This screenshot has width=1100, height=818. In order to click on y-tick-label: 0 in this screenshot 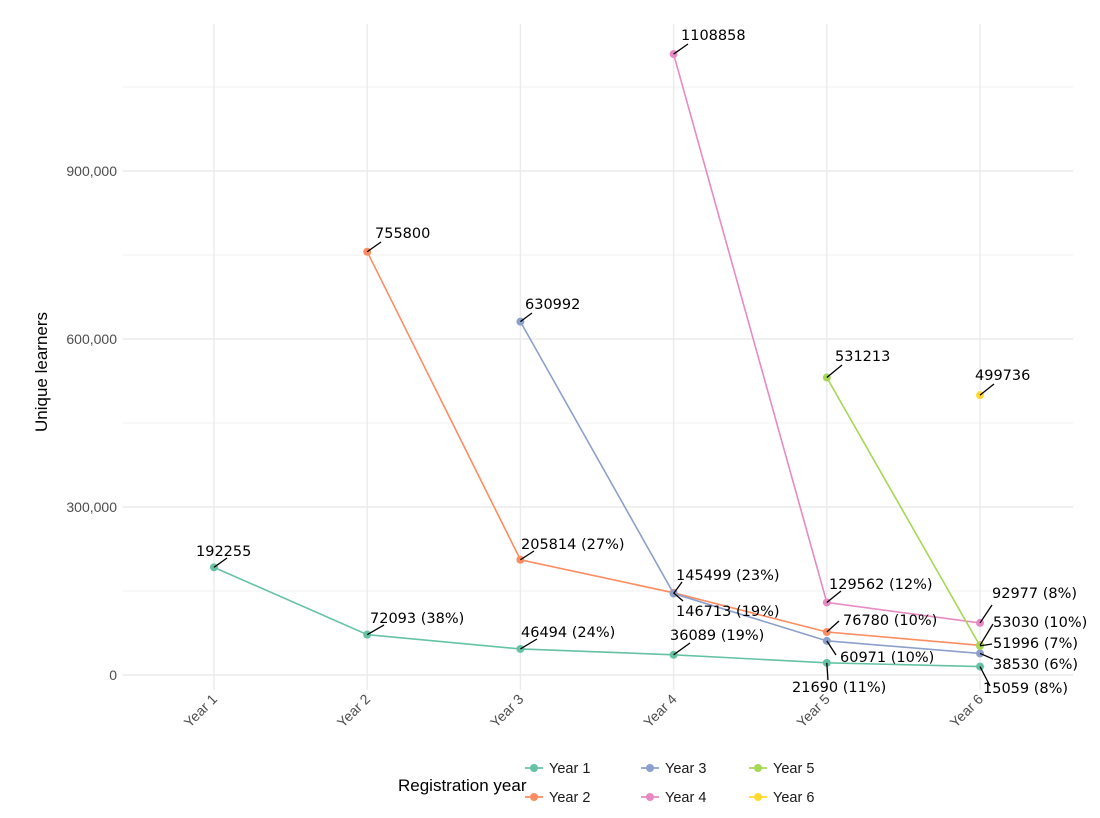, I will do `click(113, 675)`.